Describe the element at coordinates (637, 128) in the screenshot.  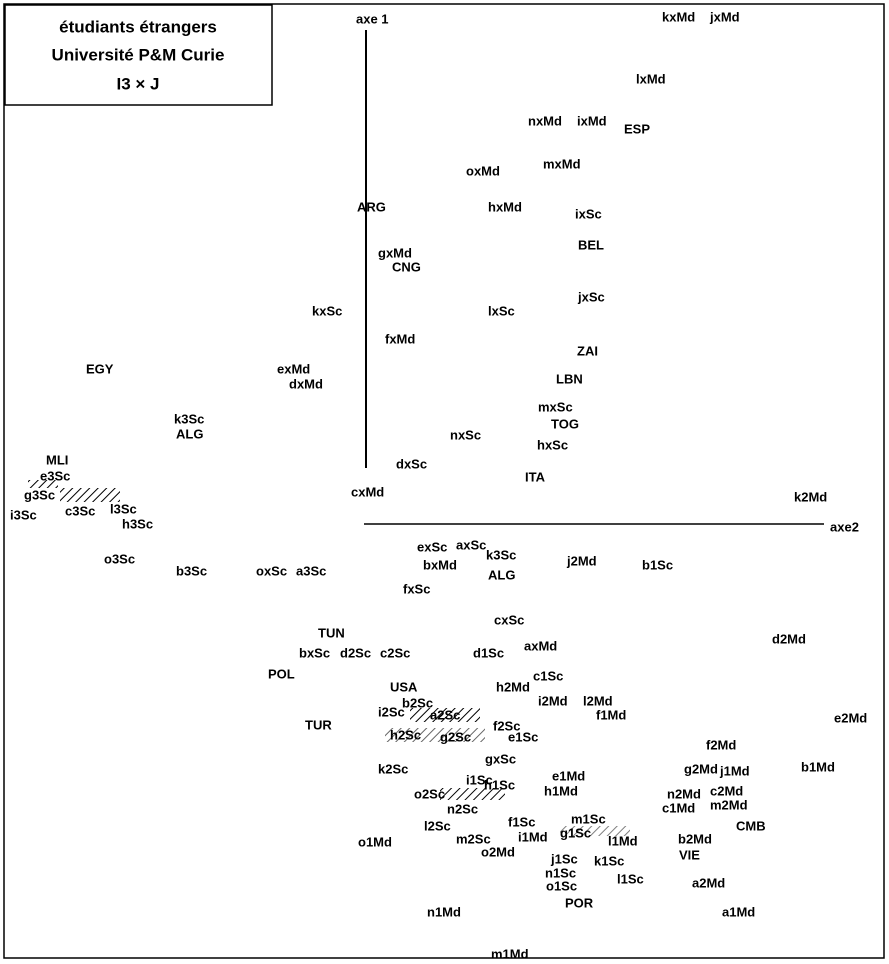
I see `point-label: ESP` at that location.